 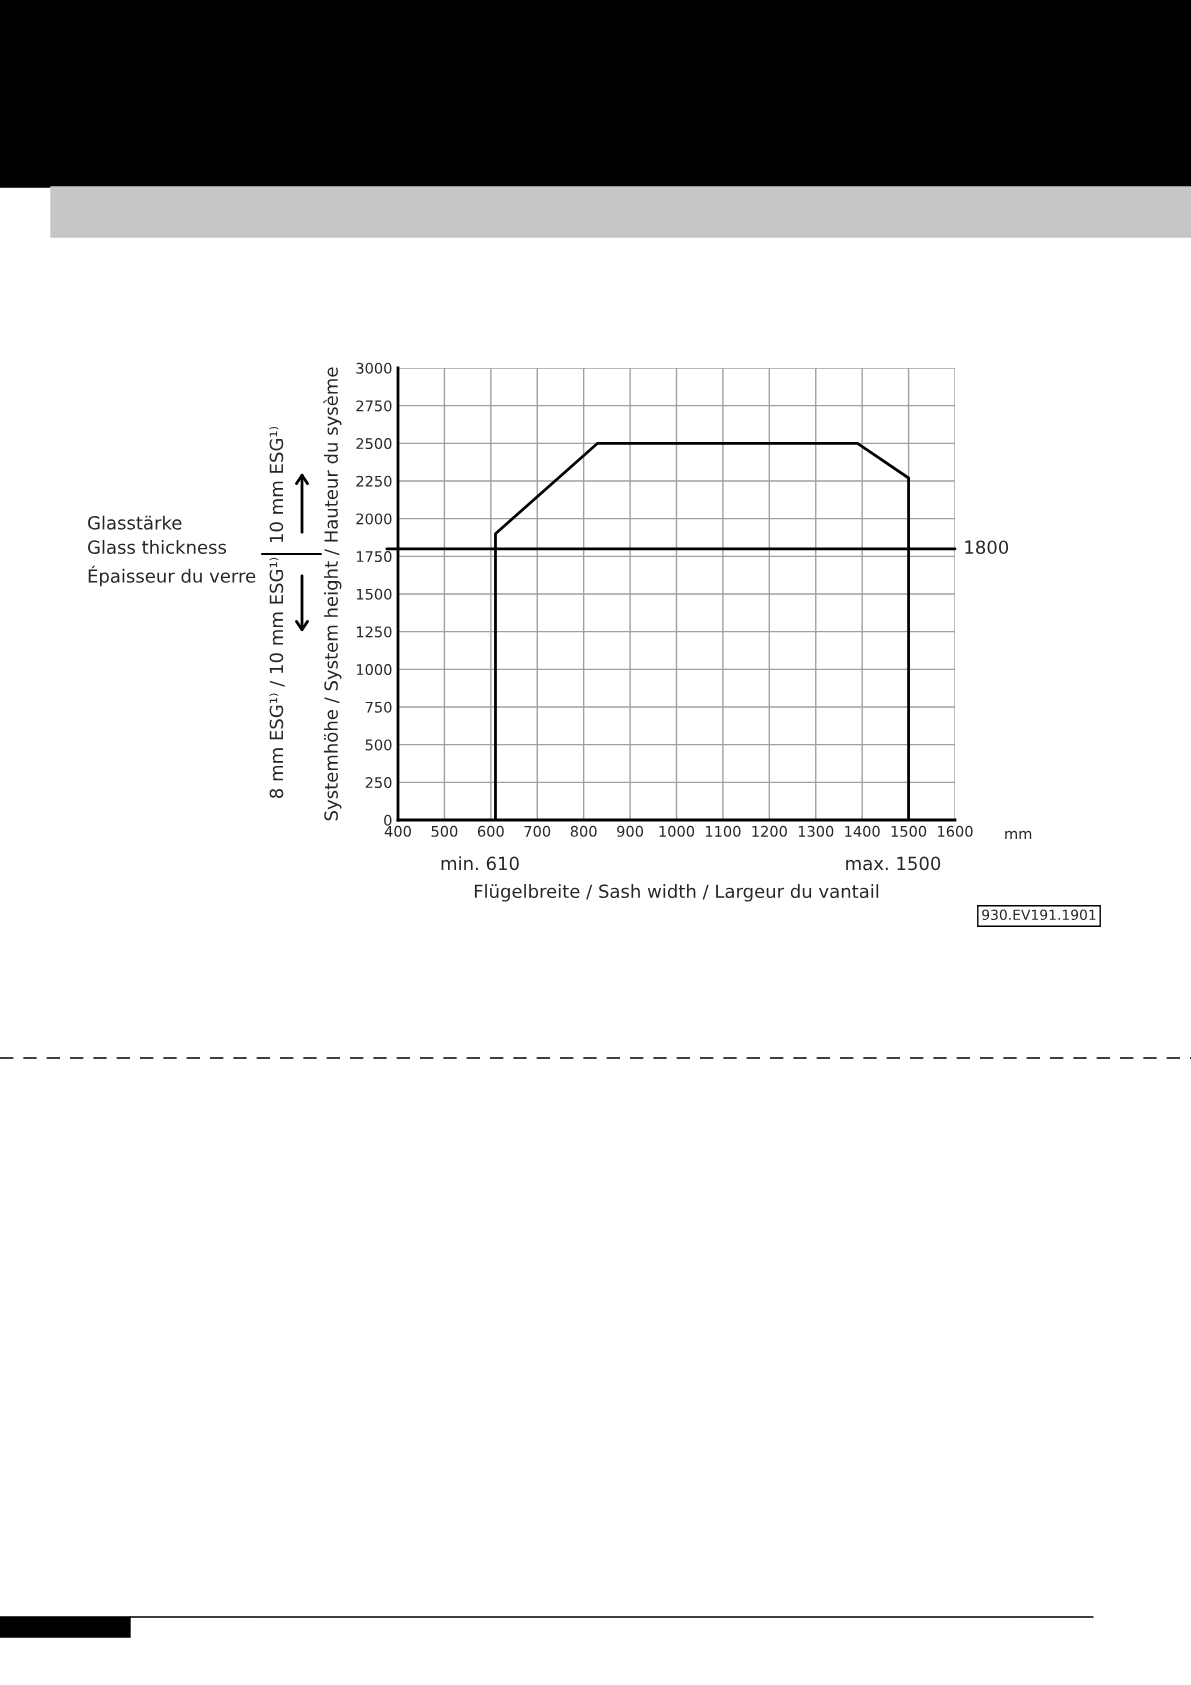 What do you see at coordinates (893, 863) in the screenshot?
I see `text: max. 1500` at bounding box center [893, 863].